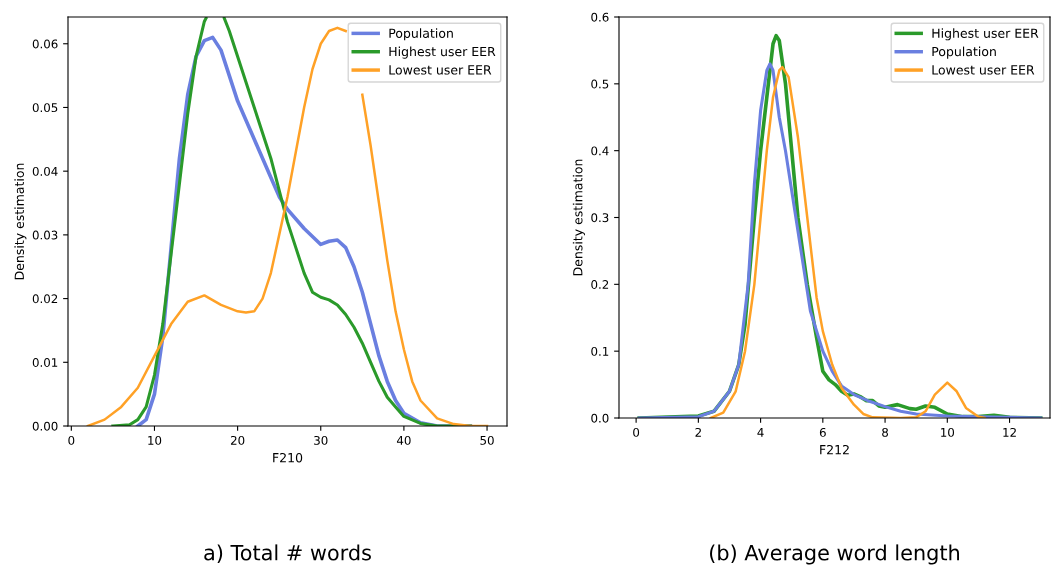 The image size is (1059, 582). Describe the element at coordinates (600, 17) in the screenshot. I see `y-tick-label: 0.6` at that location.